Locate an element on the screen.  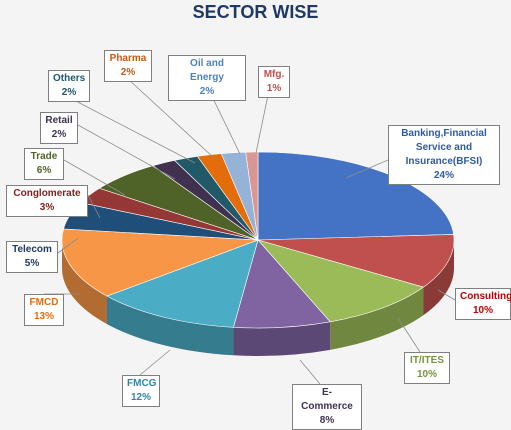
leader-line-telecom is located at coordinates (68, 245).